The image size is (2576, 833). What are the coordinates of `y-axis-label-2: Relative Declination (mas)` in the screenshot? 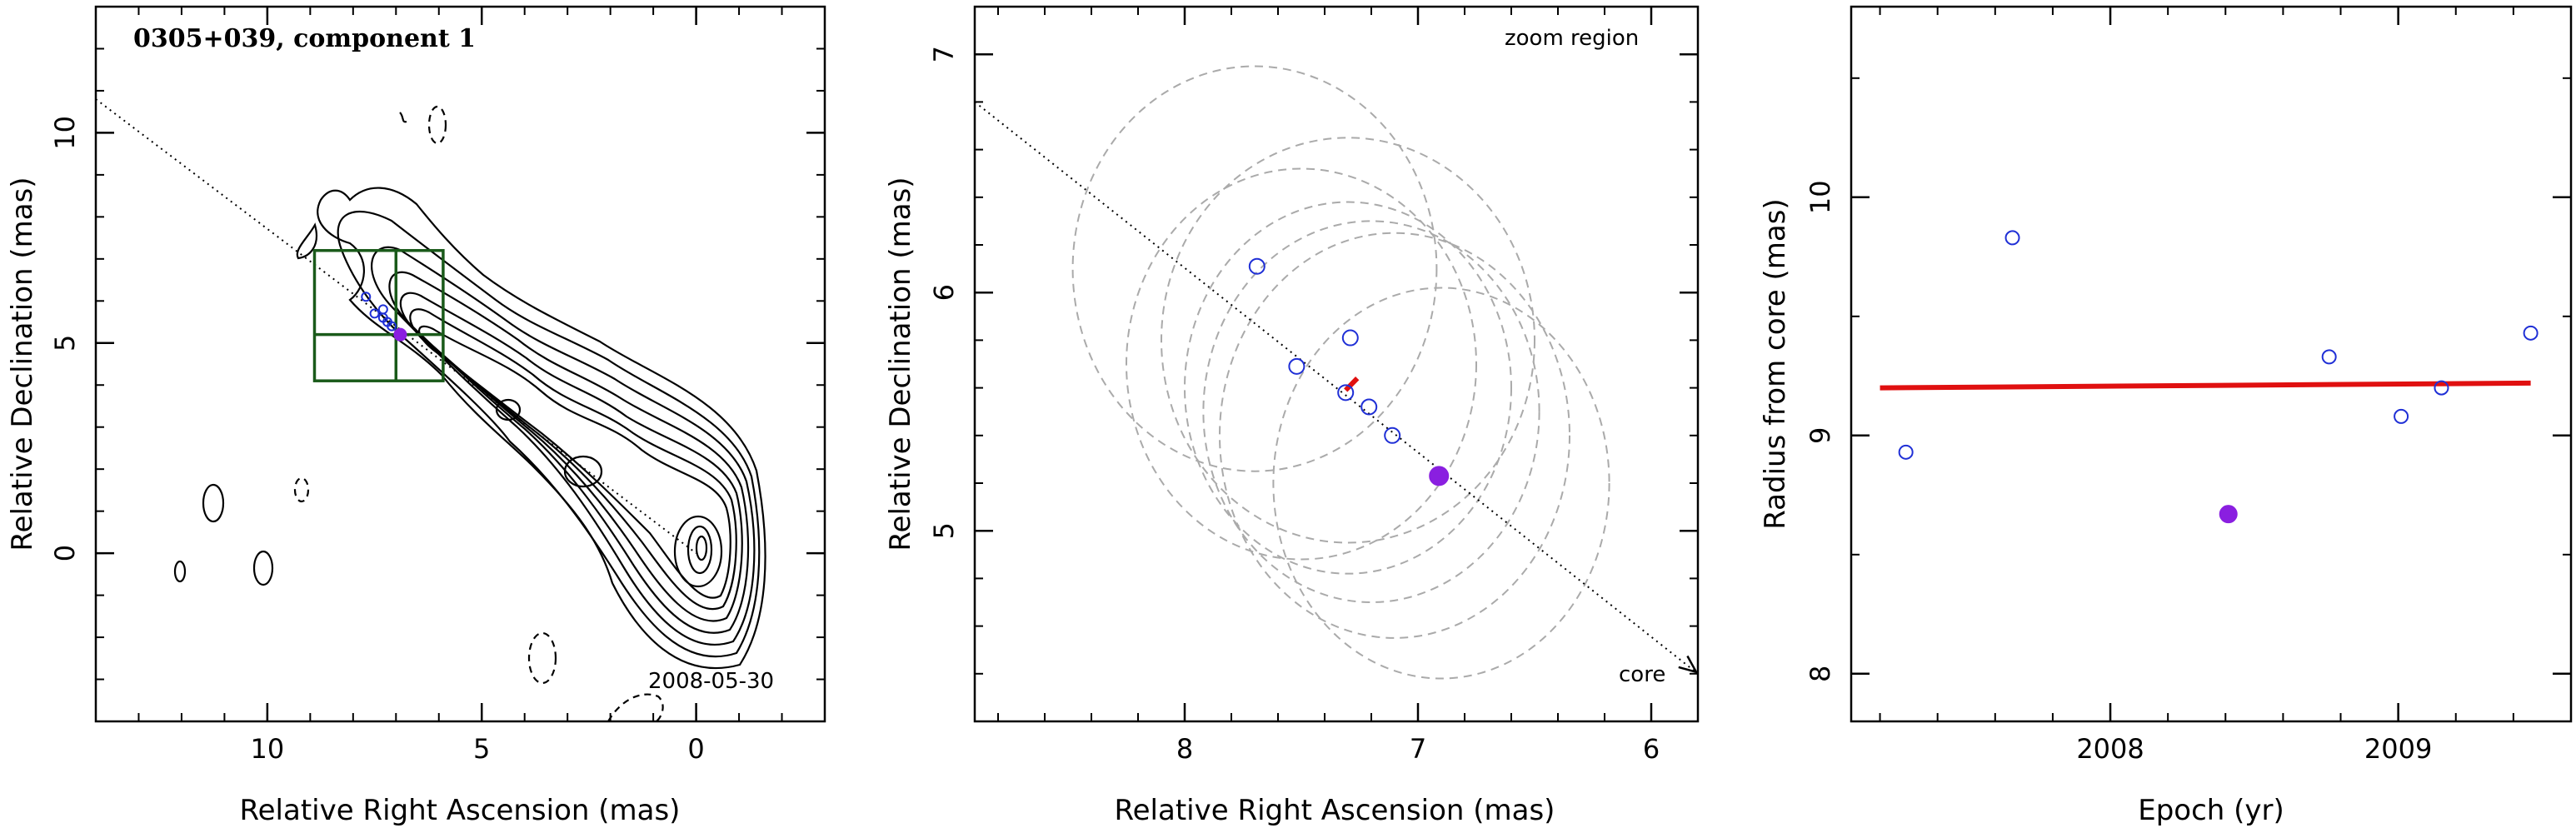 It's located at (900, 364).